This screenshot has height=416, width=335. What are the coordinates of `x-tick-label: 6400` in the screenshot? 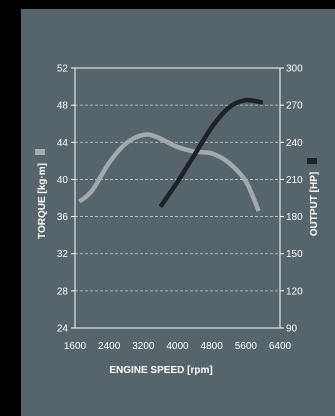 It's located at (280, 346).